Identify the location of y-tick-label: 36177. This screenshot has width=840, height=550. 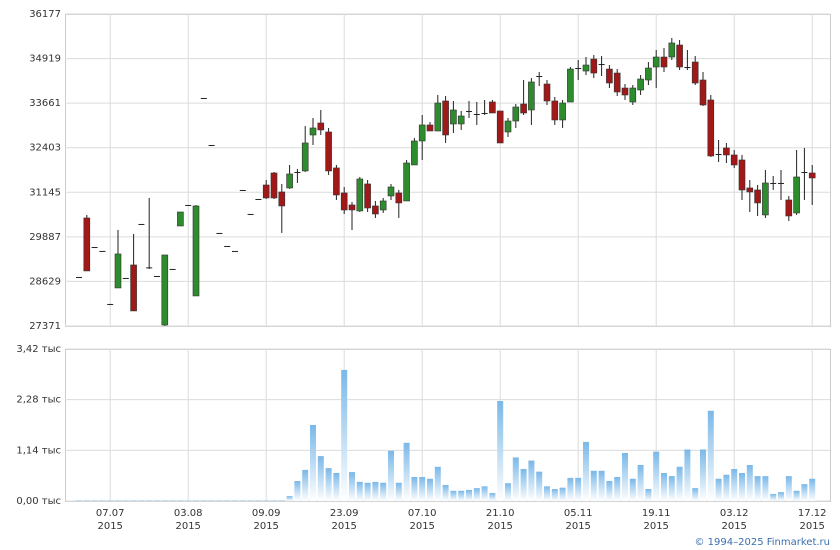
(45, 14).